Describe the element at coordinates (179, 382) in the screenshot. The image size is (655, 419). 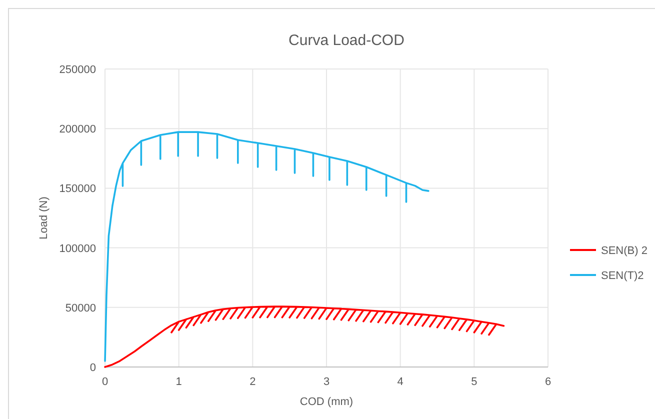
I see `x-tick-label: 1` at that location.